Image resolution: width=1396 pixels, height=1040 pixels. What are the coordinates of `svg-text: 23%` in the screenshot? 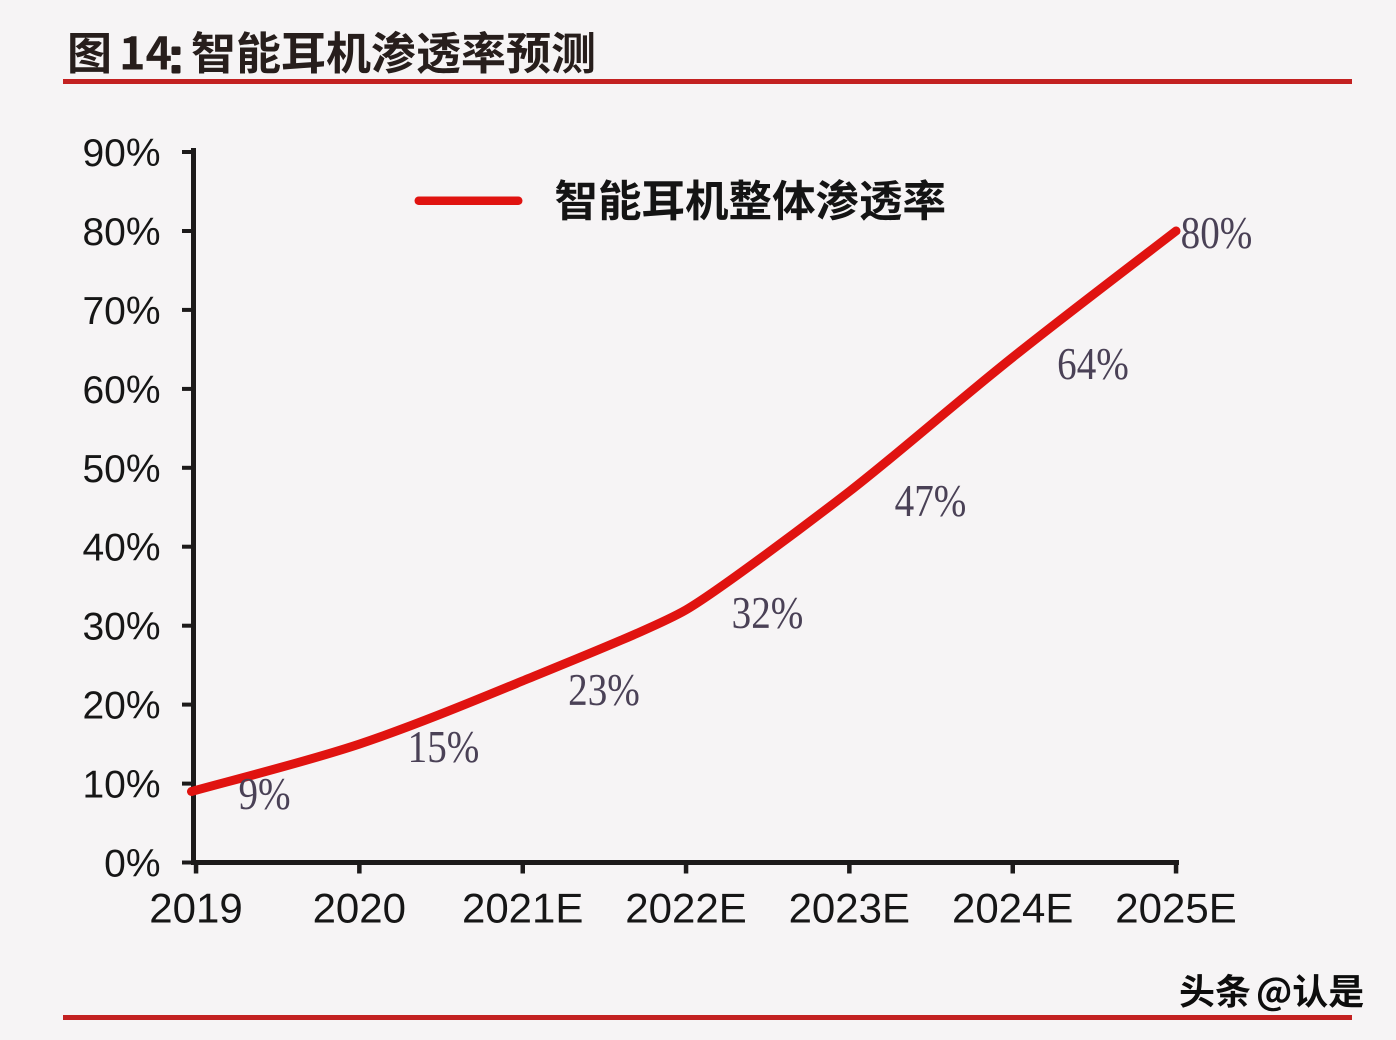 It's located at (604, 690).